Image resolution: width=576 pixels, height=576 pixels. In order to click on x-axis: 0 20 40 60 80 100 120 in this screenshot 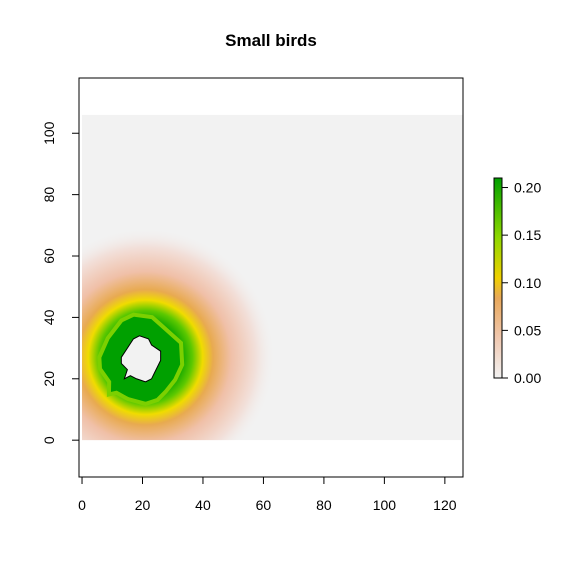, I will do `click(267, 494)`.